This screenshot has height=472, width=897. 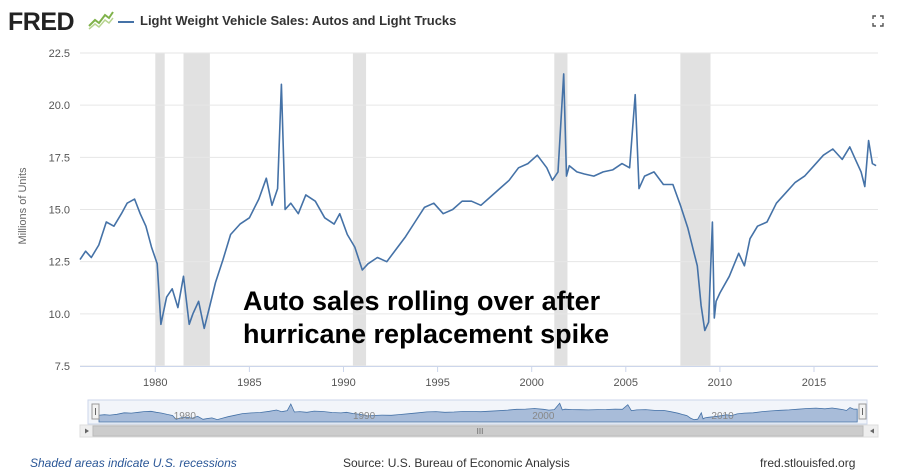 What do you see at coordinates (59, 263) in the screenshot?
I see `y-tick-label: 12.5` at bounding box center [59, 263].